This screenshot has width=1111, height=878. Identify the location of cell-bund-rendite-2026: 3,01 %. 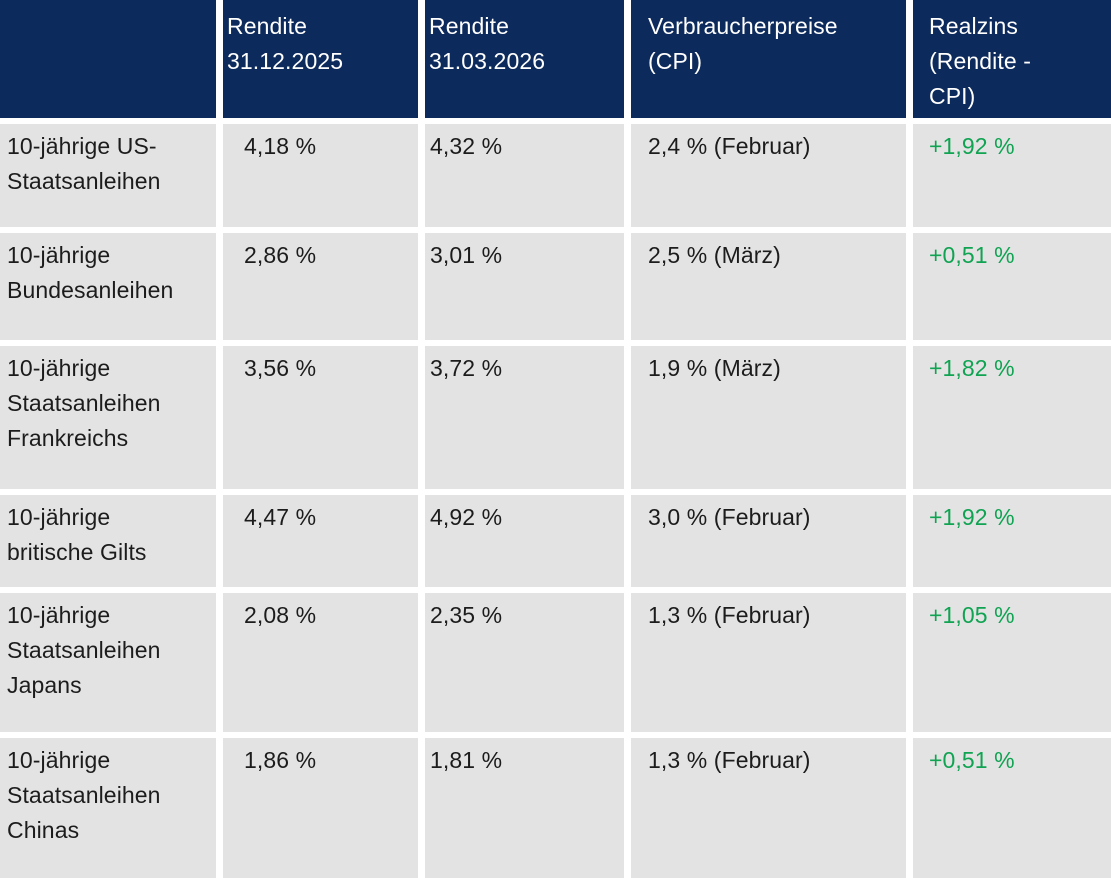
(524, 286).